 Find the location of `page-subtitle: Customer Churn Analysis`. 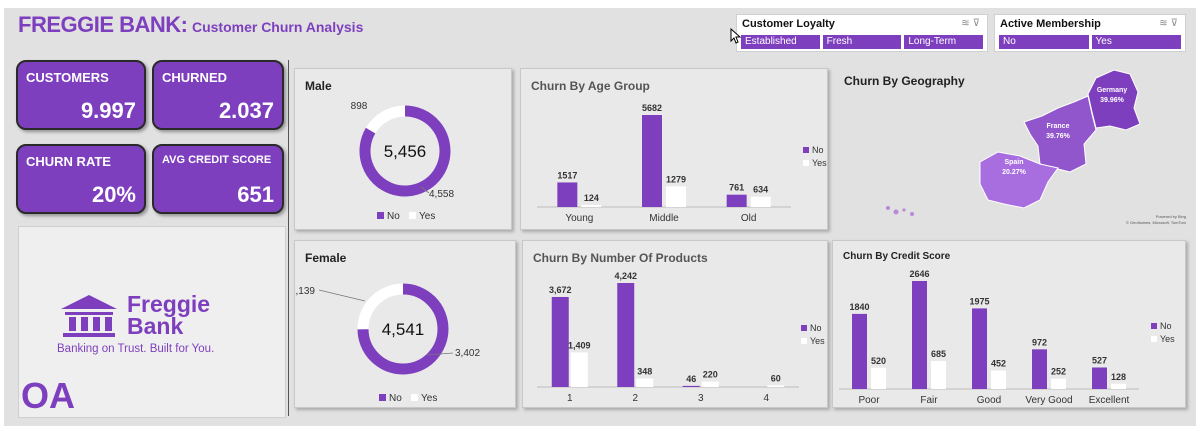

page-subtitle: Customer Churn Analysis is located at coordinates (277, 27).